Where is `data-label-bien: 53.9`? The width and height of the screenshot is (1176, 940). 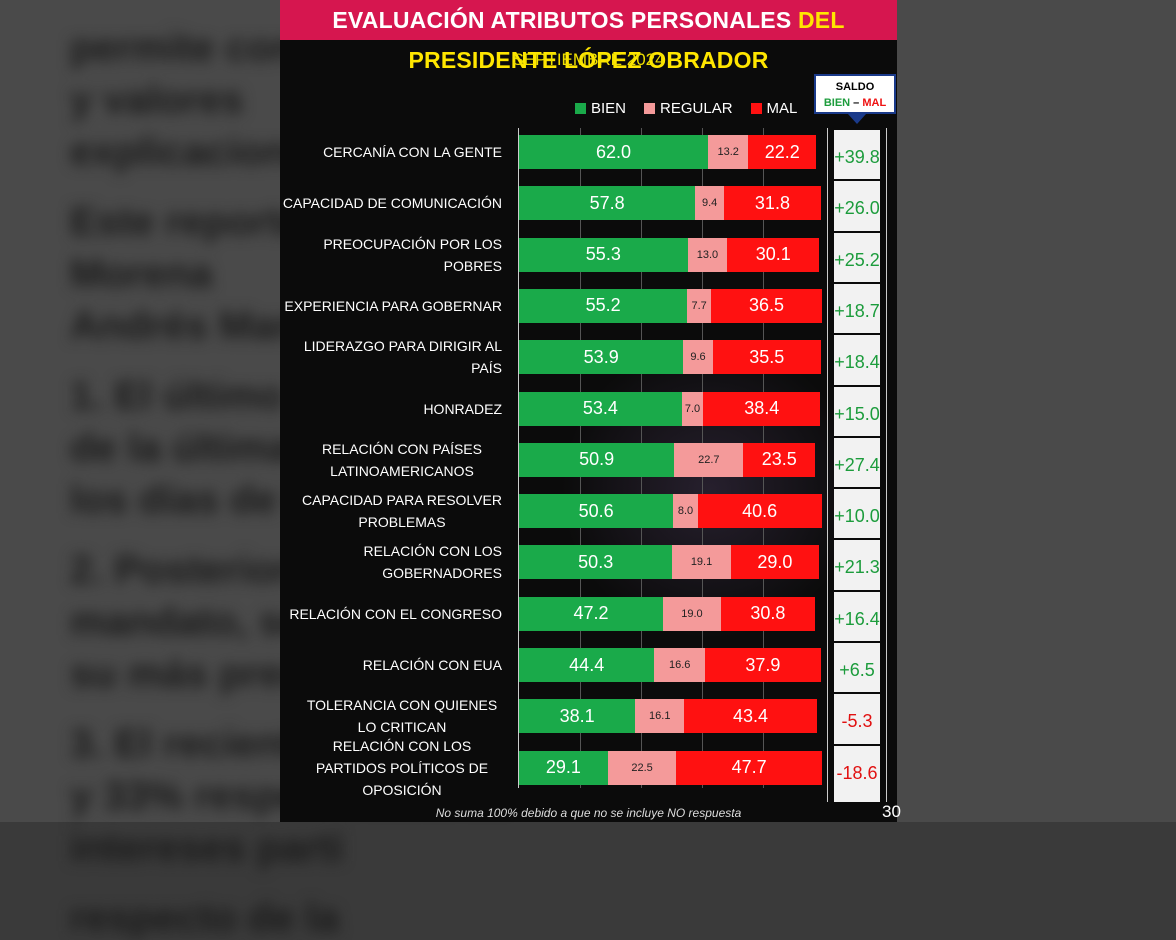
data-label-bien: 53.9 is located at coordinates (601, 356).